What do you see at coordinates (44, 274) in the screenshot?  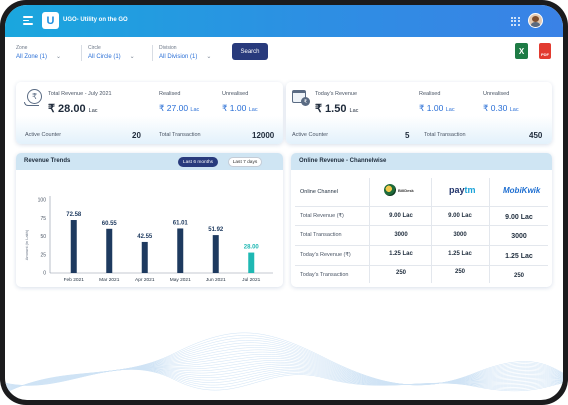 I see `y-tick-label: 0` at bounding box center [44, 274].